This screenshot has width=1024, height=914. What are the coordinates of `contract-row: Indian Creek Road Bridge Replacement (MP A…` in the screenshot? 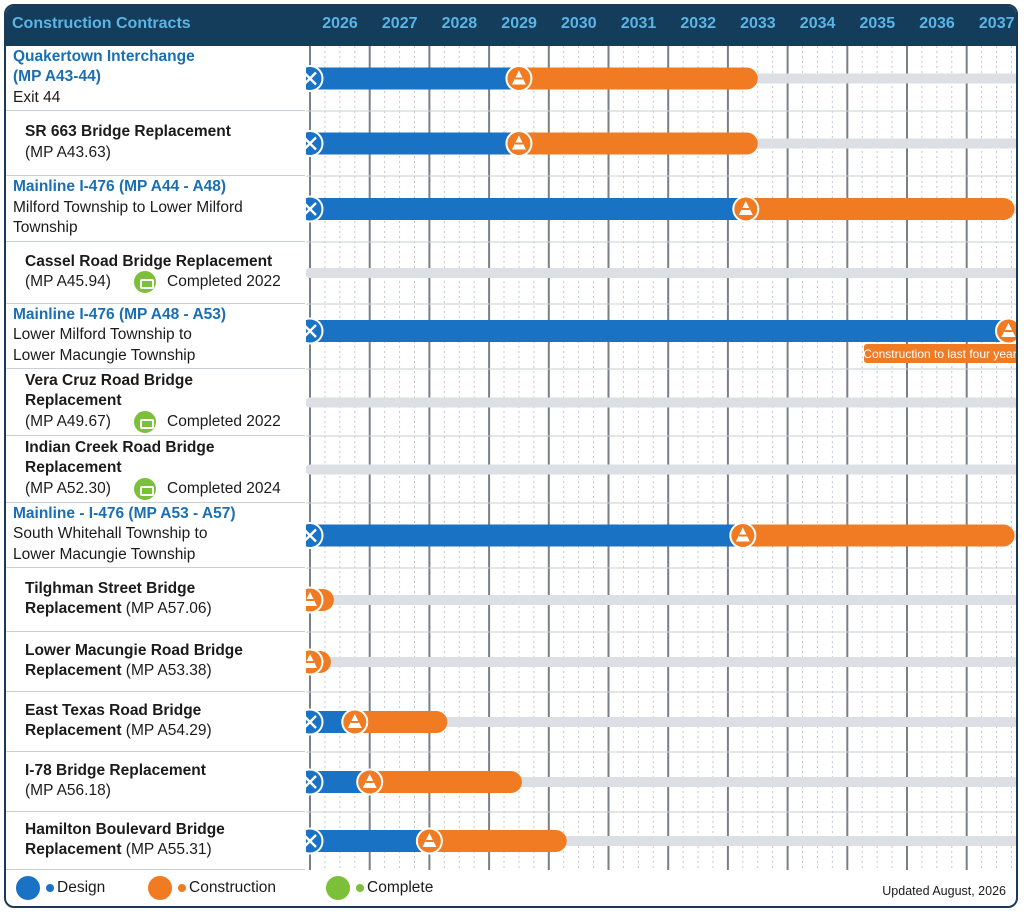 It's located at (155, 469).